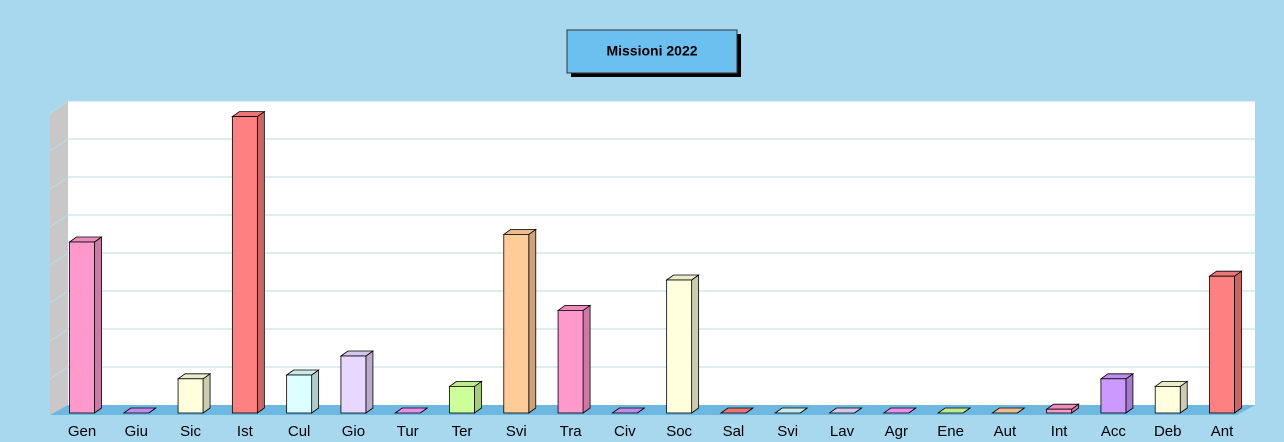 Image resolution: width=1284 pixels, height=442 pixels. I want to click on x-tick-label: Ter, so click(462, 431).